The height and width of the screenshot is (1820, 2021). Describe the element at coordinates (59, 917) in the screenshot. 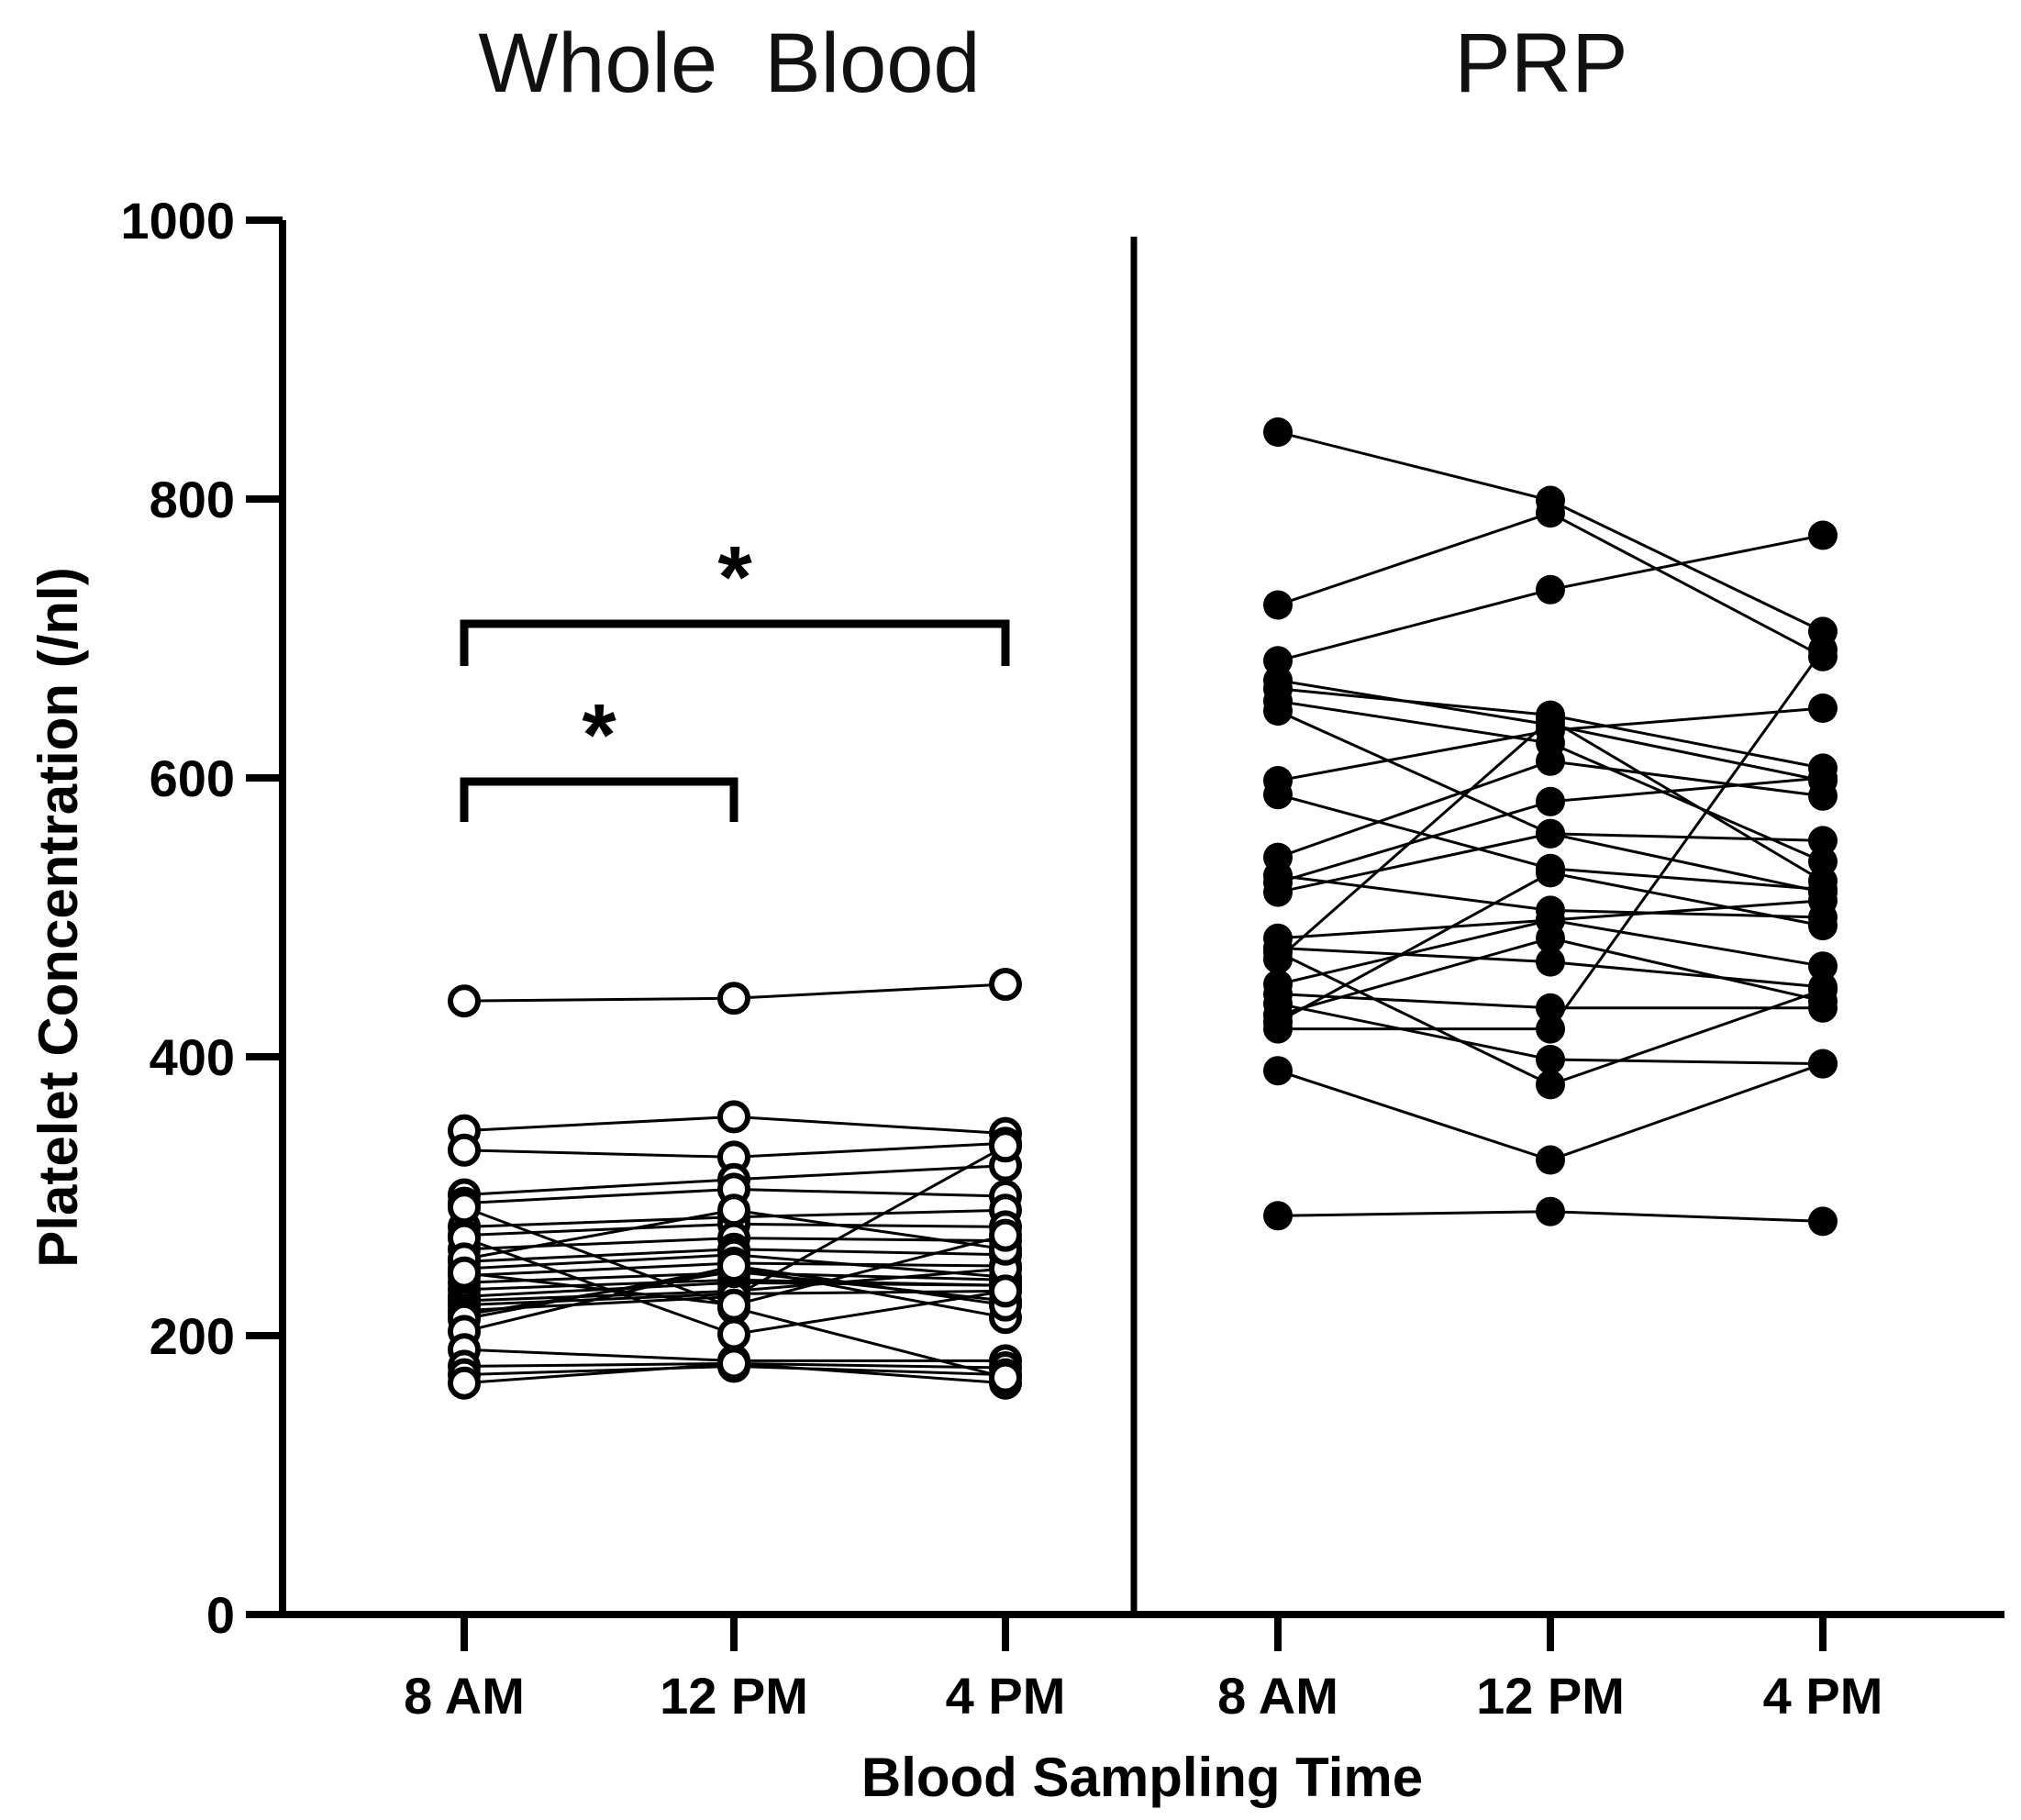

I see `y-axis-title: Platelet Concentration (/nl)` at that location.